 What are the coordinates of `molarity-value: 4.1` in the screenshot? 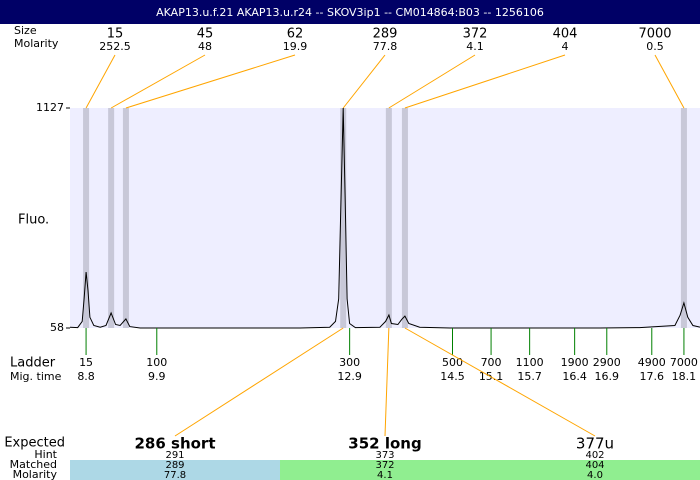 It's located at (385, 475).